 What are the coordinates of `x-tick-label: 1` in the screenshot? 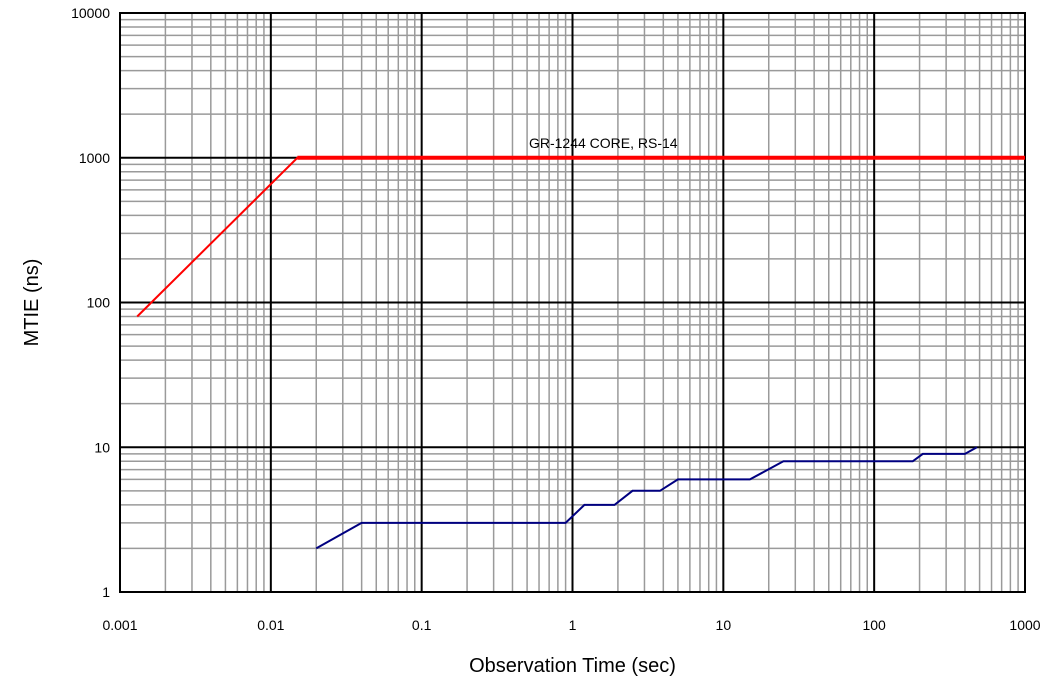 It's located at (573, 625).